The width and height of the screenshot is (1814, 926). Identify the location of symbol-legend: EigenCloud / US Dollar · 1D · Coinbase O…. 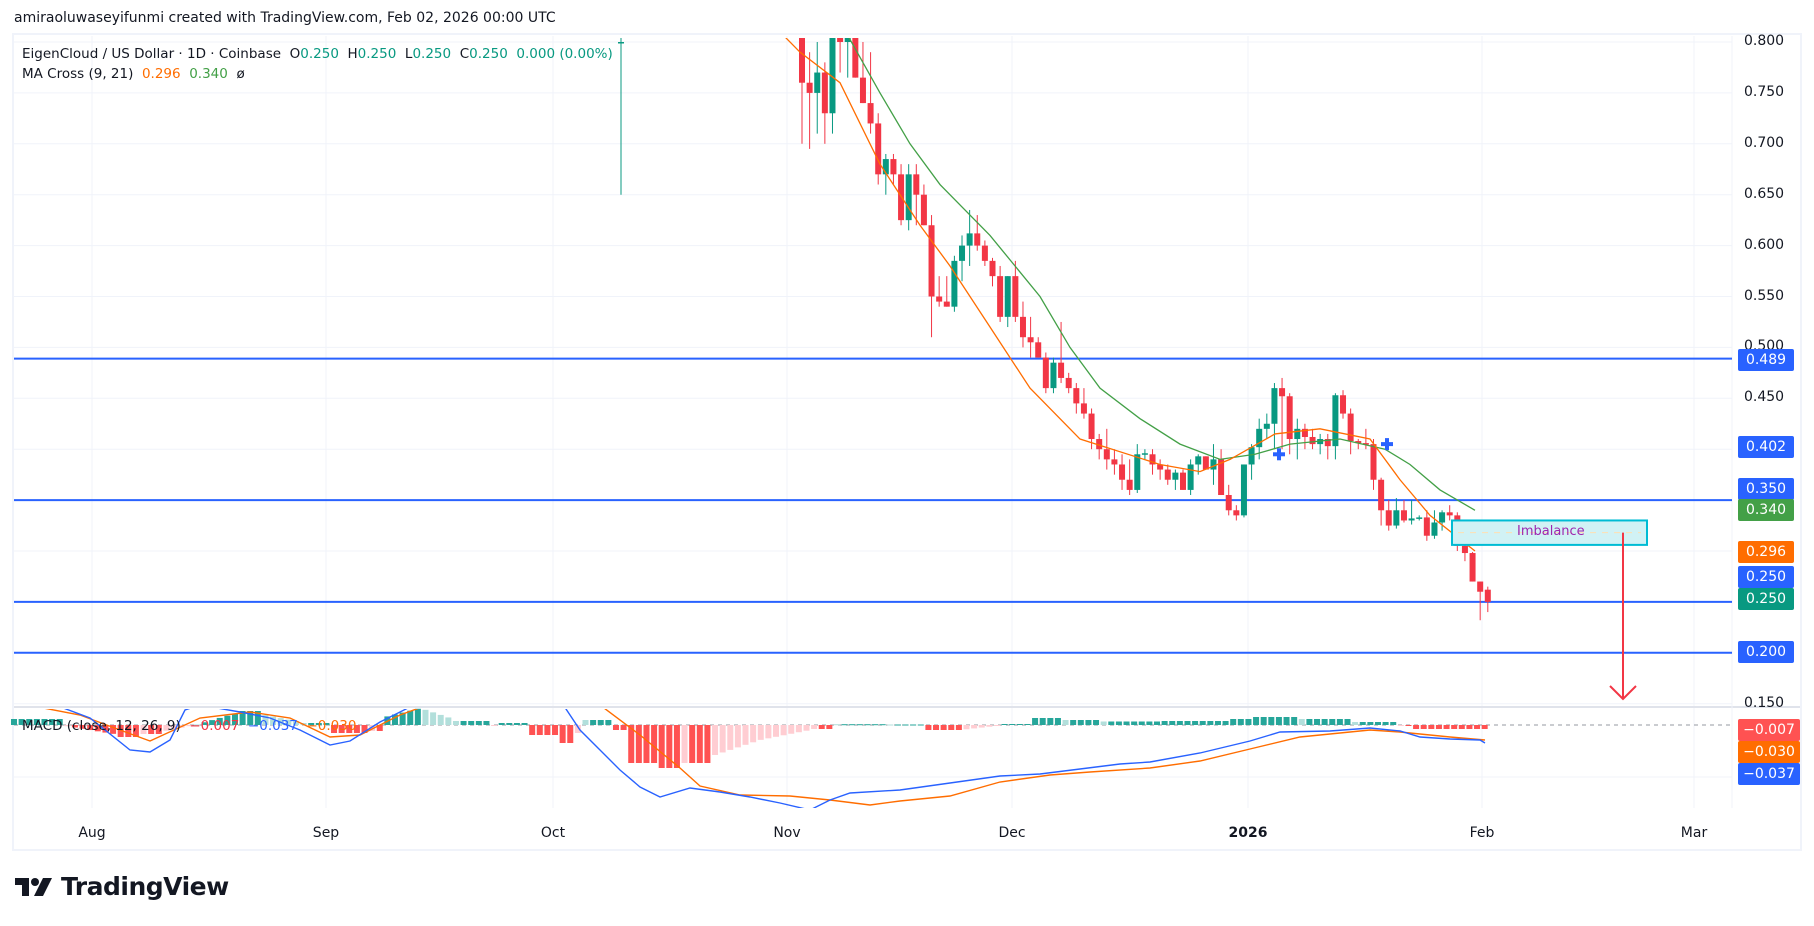
(317, 64).